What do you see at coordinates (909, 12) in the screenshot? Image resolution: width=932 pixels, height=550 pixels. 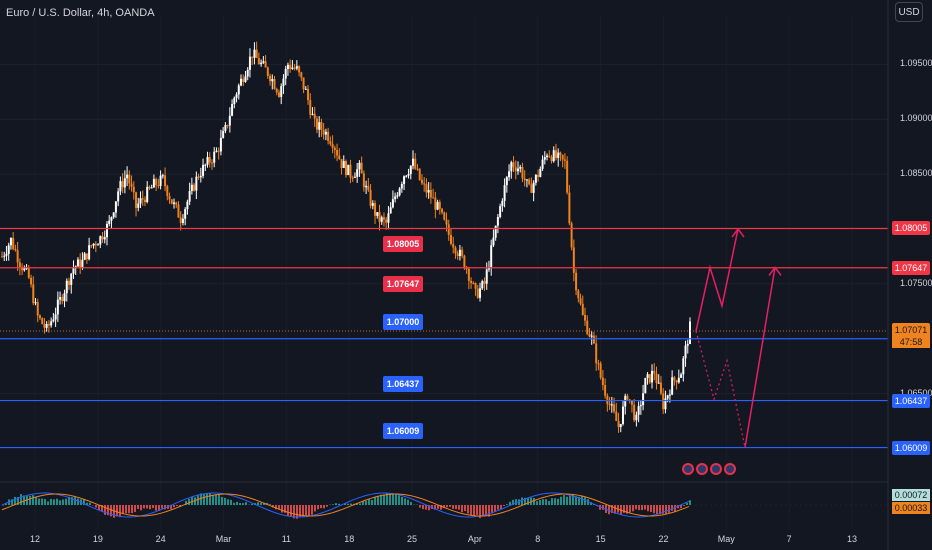 I see `currency-button: USD` at bounding box center [909, 12].